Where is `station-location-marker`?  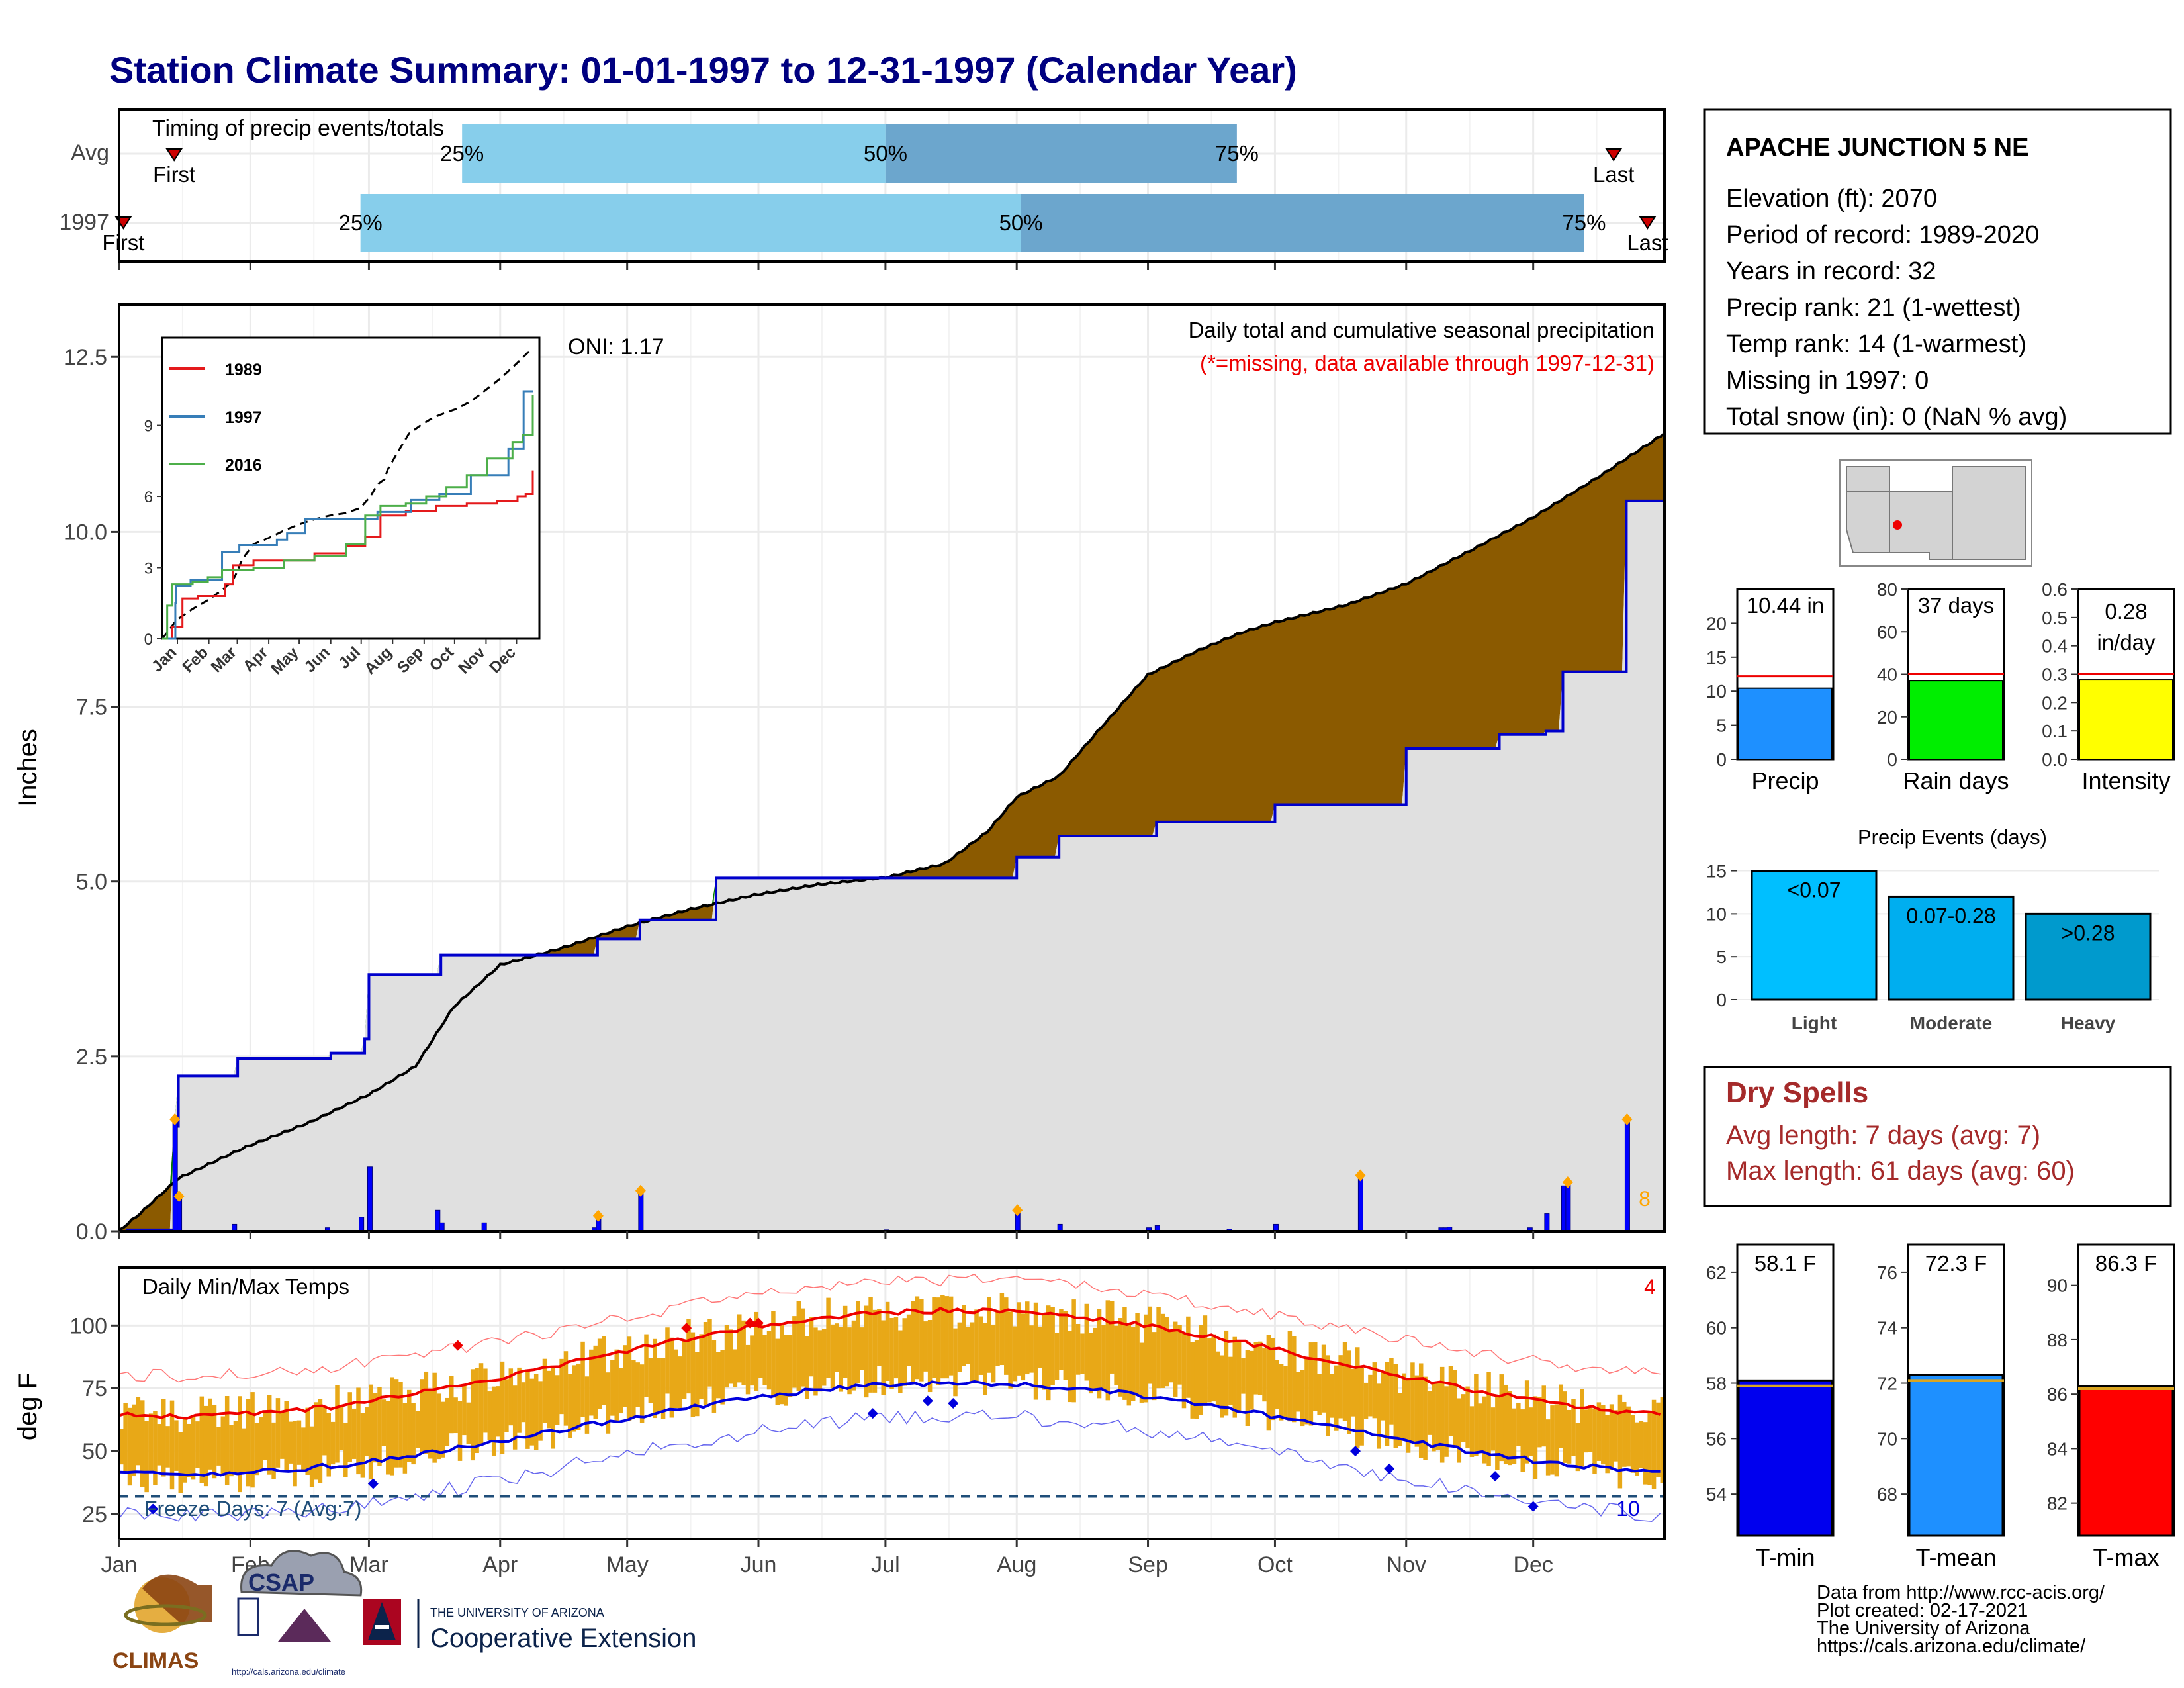
station-location-marker is located at coordinates (1897, 525).